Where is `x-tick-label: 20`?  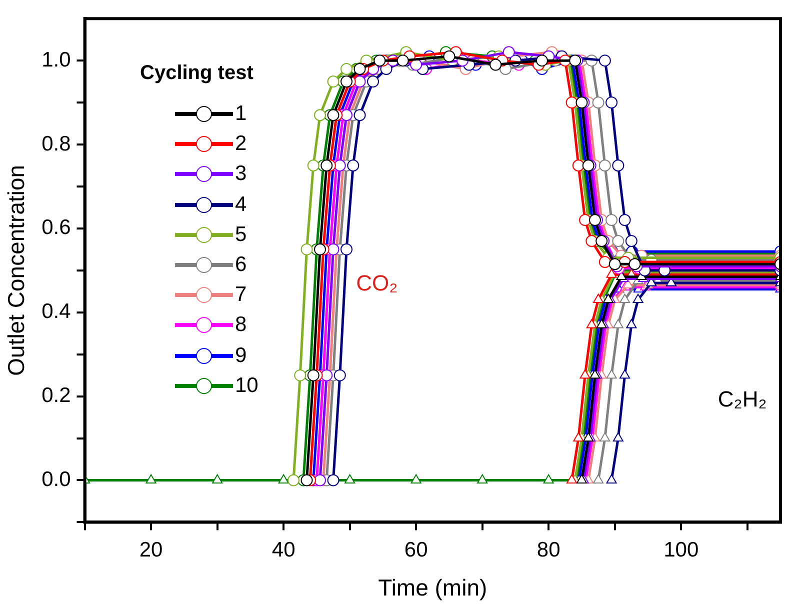
x-tick-label: 20 is located at coordinates (151, 550).